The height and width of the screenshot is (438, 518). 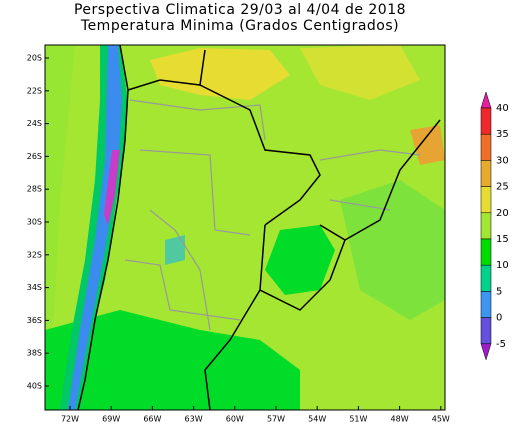 I want to click on andes-coldest, so click(x=112, y=187).